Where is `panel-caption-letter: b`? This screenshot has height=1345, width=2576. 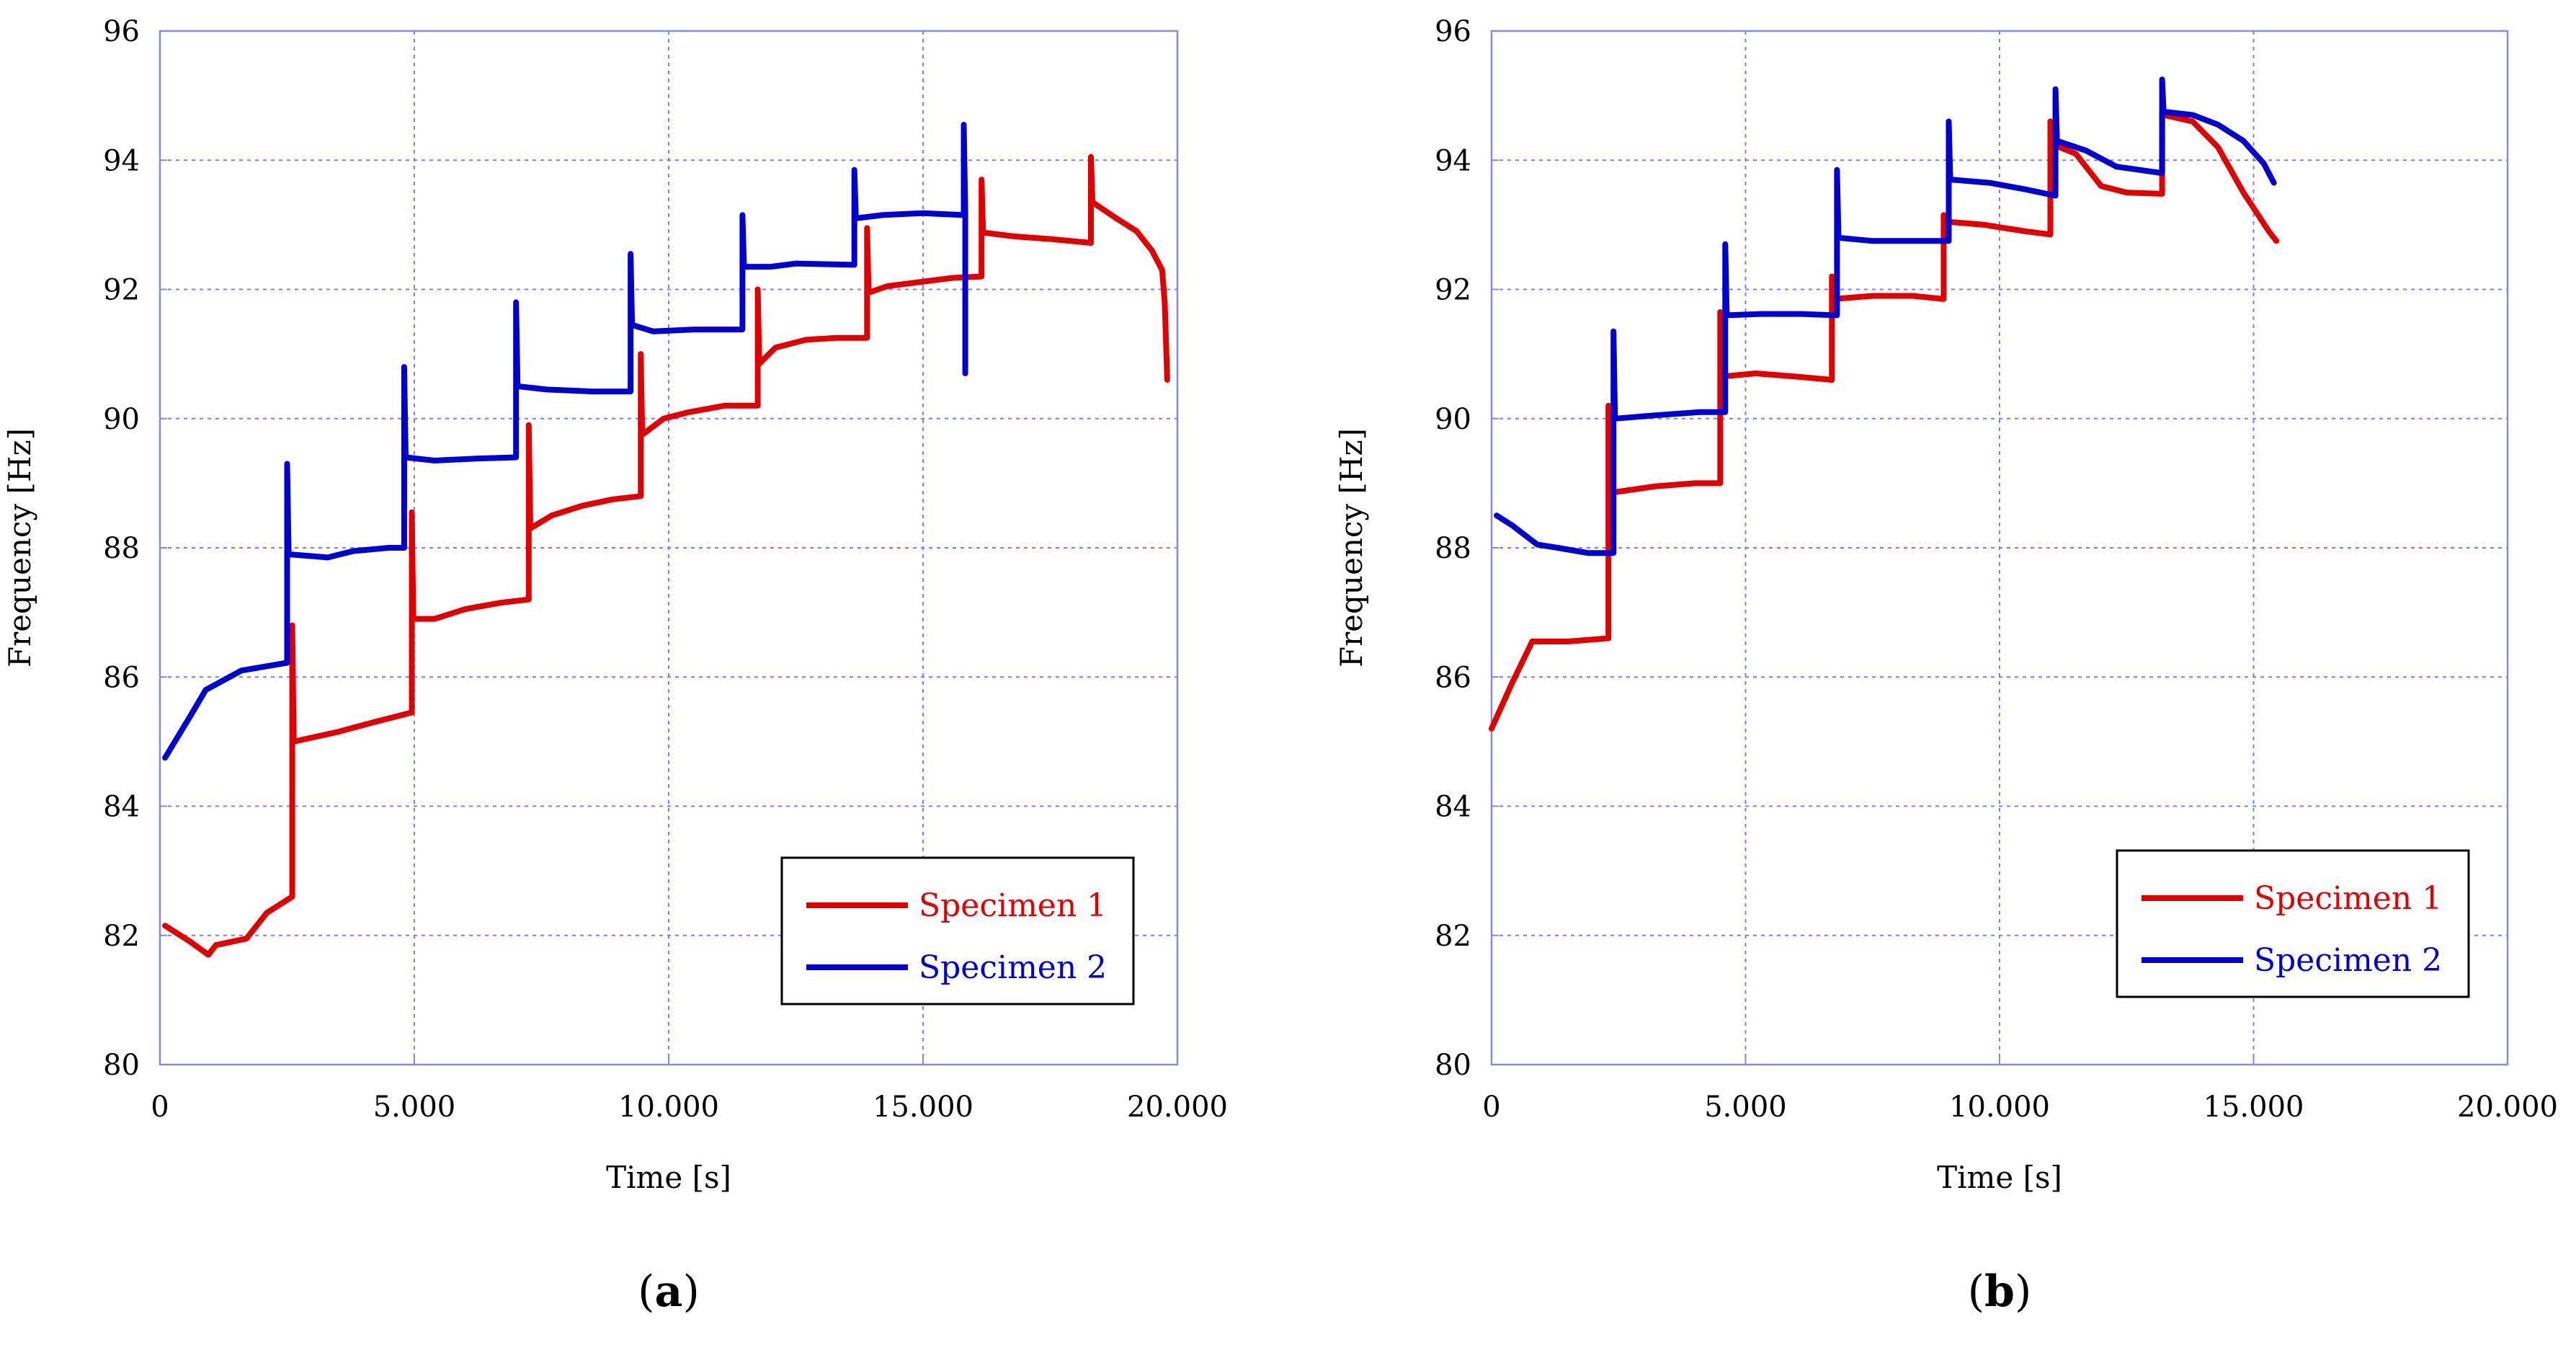 panel-caption-letter: b is located at coordinates (1999, 1291).